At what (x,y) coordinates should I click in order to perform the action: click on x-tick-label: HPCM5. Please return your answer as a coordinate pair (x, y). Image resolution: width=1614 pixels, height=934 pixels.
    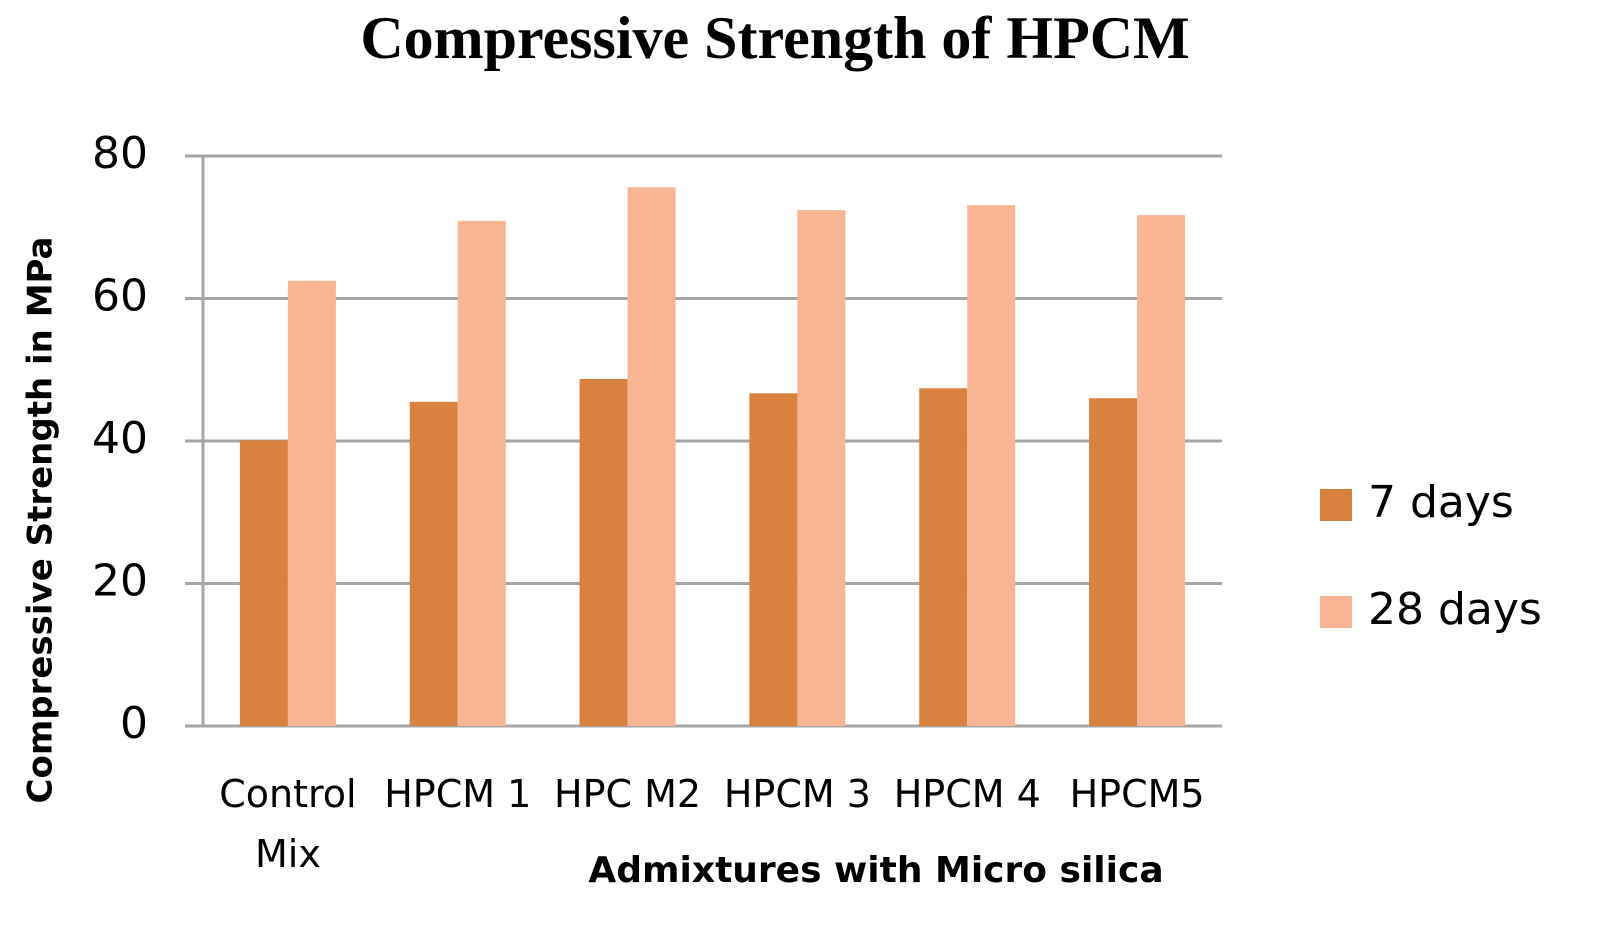
    Looking at the image, I should click on (1137, 794).